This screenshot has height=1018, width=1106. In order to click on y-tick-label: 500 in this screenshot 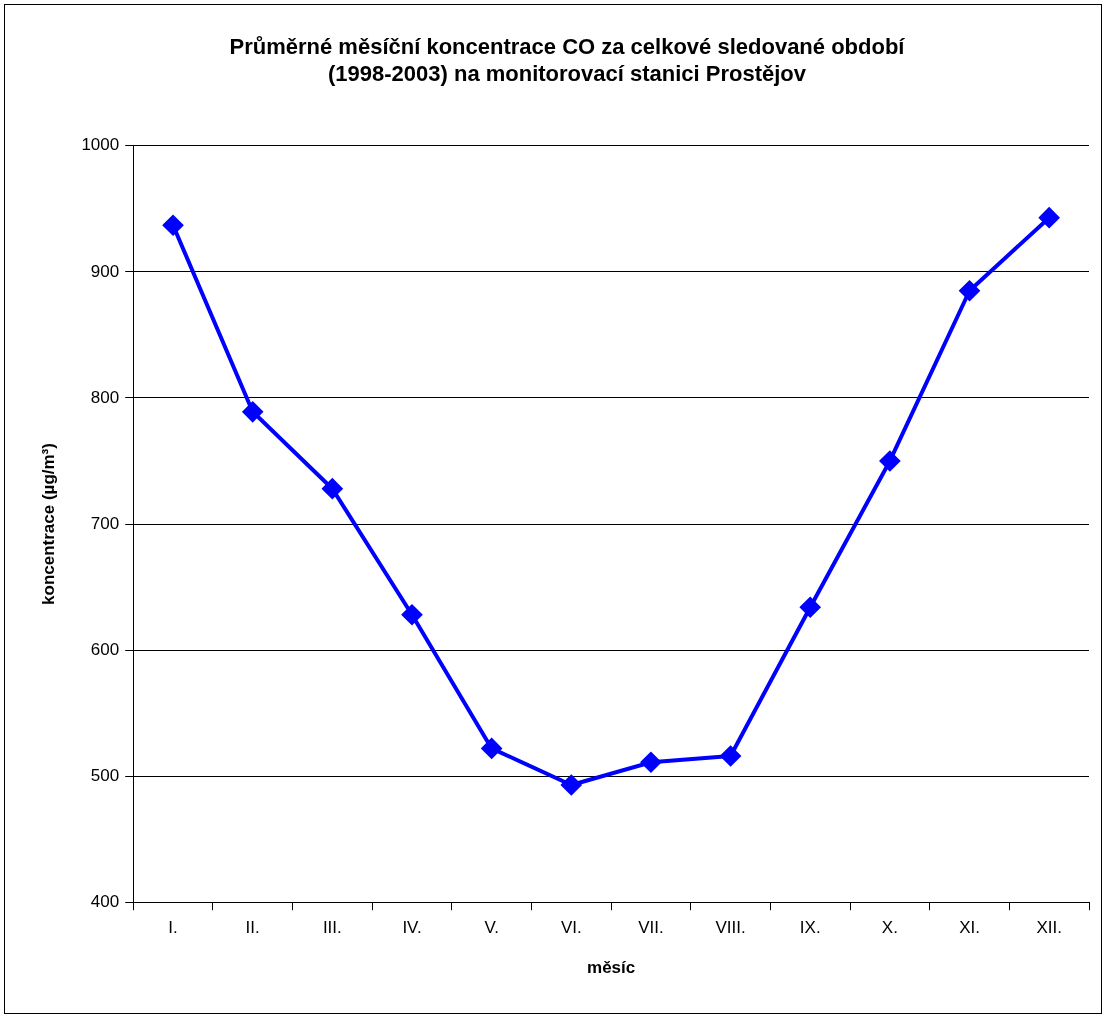, I will do `click(105, 775)`.